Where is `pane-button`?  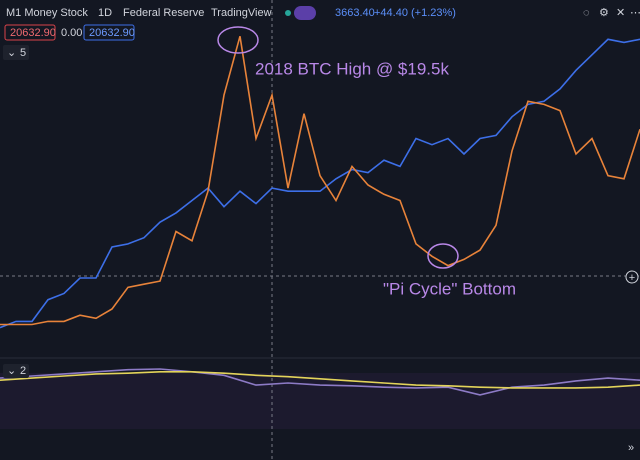
pane-button is located at coordinates (16, 371).